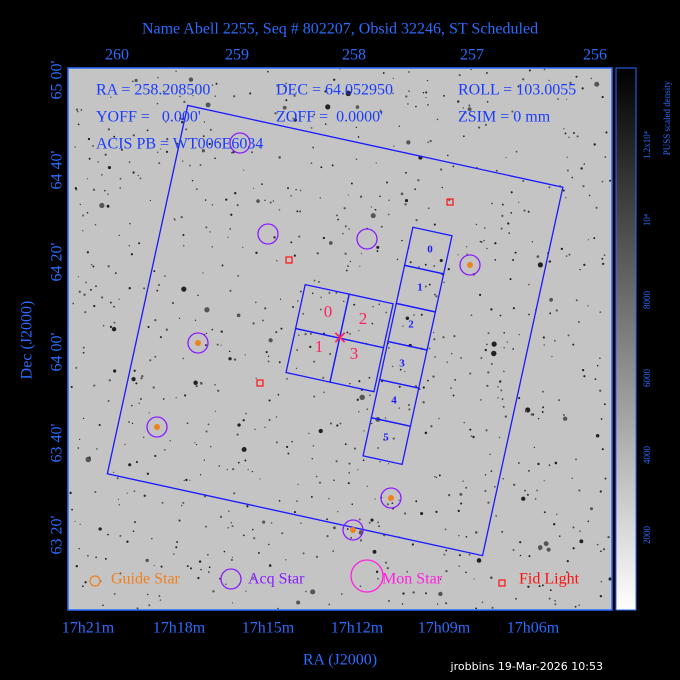 The image size is (680, 680). What do you see at coordinates (626, 339) in the screenshot?
I see `colorbar` at bounding box center [626, 339].